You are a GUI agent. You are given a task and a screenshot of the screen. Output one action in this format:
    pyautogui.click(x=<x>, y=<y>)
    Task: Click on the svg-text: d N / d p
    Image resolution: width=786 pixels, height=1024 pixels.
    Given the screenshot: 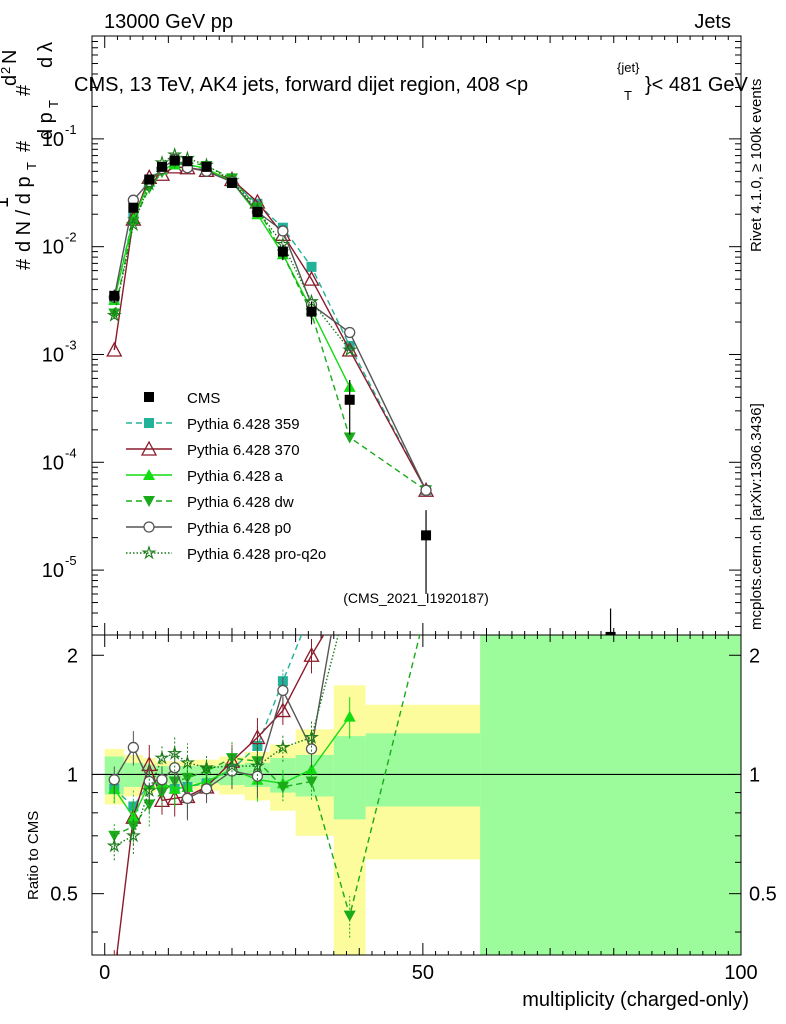 What is the action you would take?
    pyautogui.click(x=24, y=214)
    